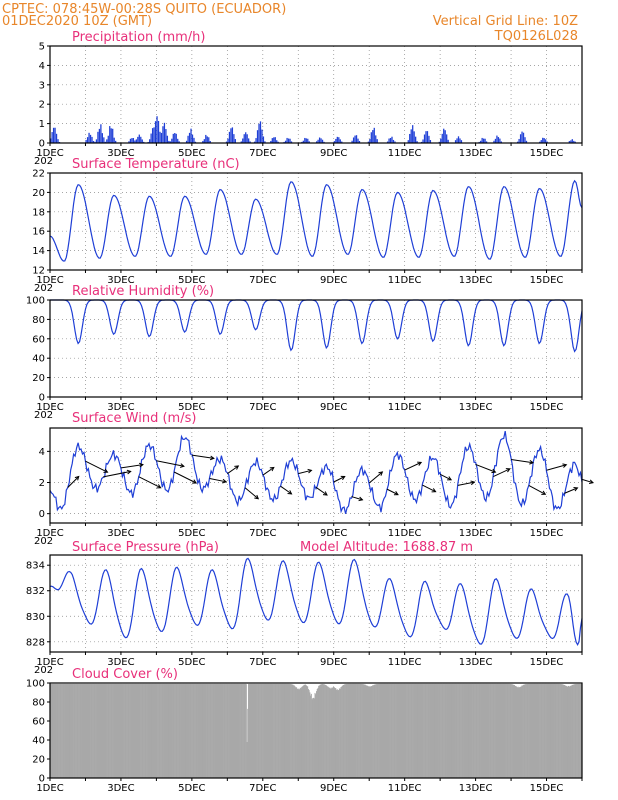  Describe the element at coordinates (49, 788) in the screenshot. I see `cloud-xtick-label: 1DEC` at that location.